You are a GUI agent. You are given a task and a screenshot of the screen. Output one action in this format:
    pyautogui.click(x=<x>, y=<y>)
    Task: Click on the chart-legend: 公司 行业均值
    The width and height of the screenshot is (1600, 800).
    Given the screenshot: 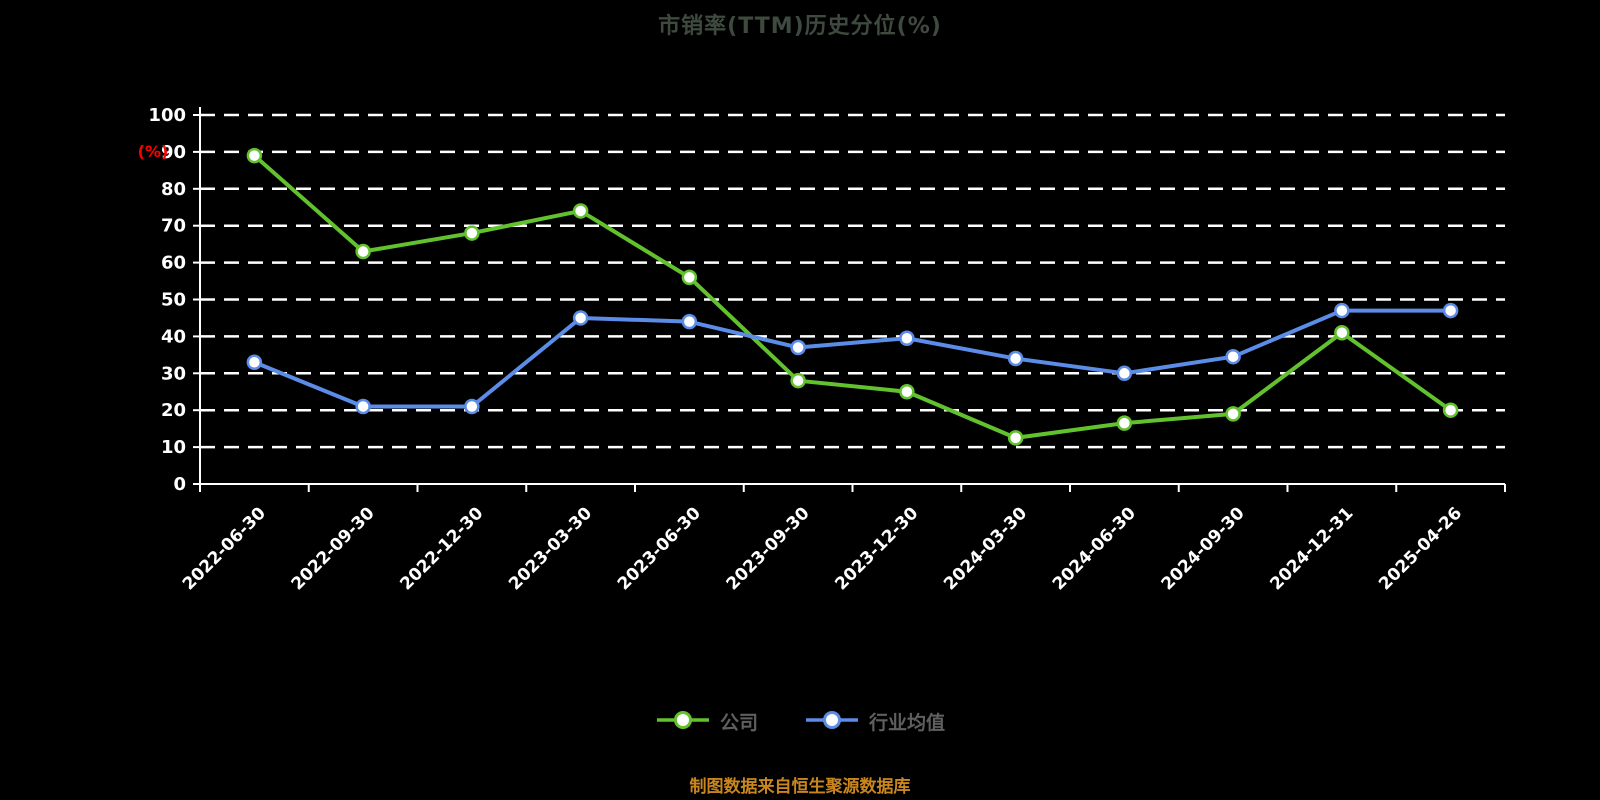 What is the action you would take?
    pyautogui.click(x=800, y=721)
    